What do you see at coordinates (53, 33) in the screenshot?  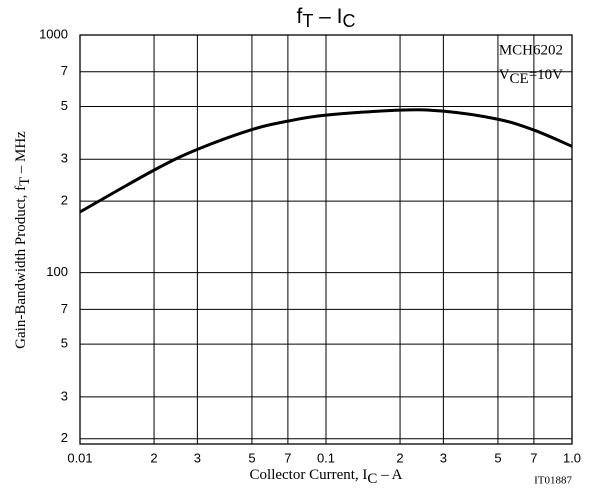 I see `y-tick-label: 1000` at bounding box center [53, 33].